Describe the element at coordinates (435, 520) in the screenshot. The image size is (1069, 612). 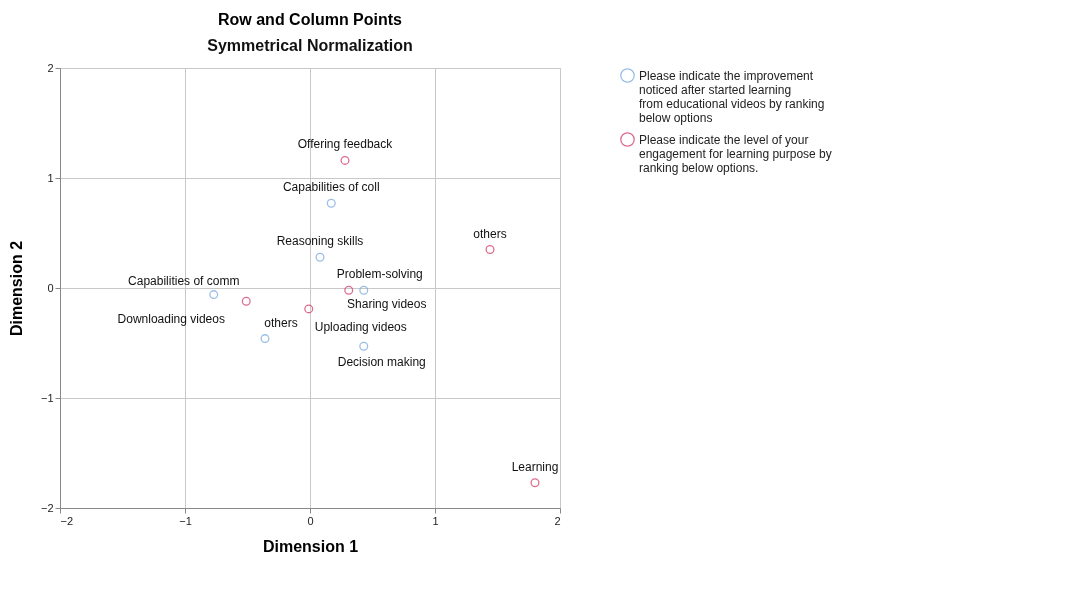
I see `x-tick-label: 1` at that location.